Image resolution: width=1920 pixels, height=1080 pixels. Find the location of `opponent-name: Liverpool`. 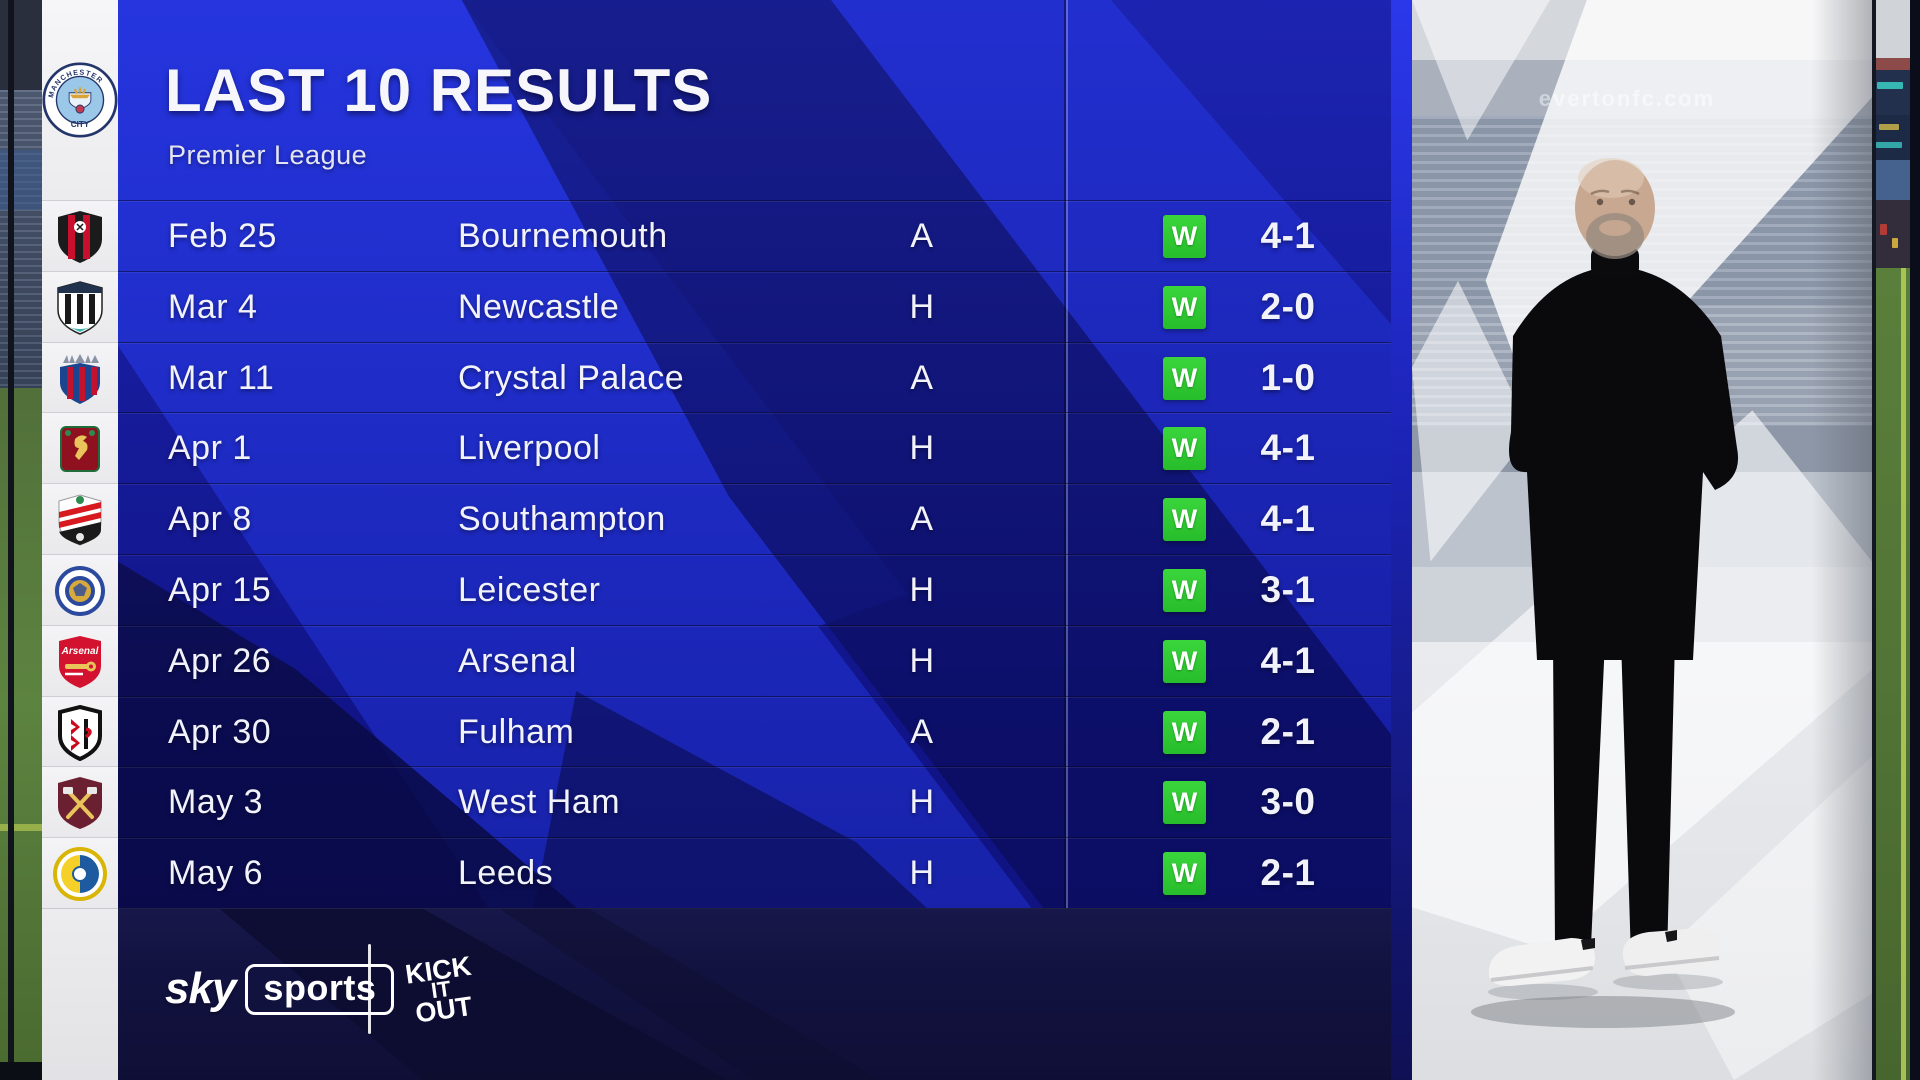

opponent-name: Liverpool is located at coordinates (529, 448).